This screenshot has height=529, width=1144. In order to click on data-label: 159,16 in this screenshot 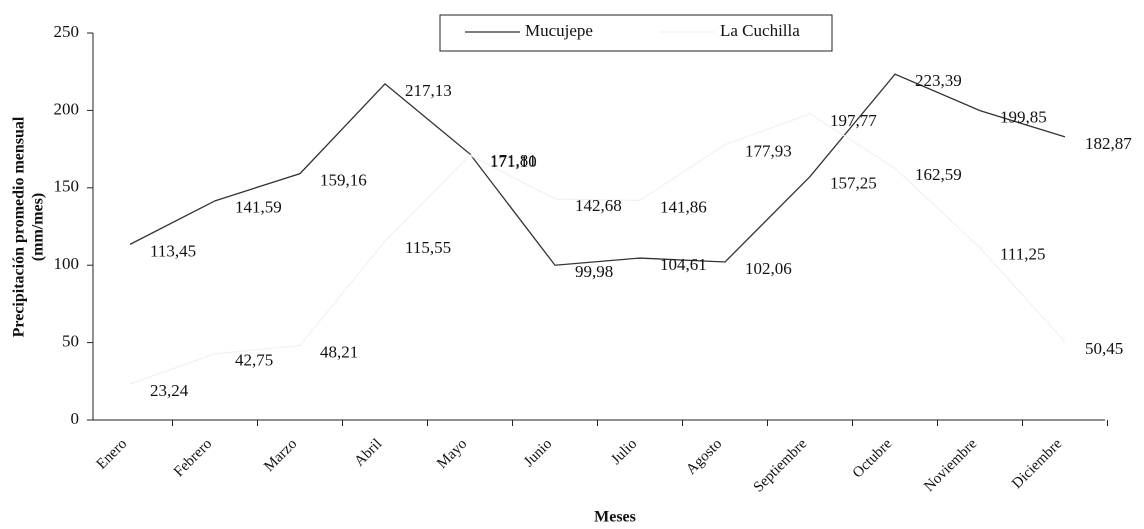, I will do `click(343, 180)`.